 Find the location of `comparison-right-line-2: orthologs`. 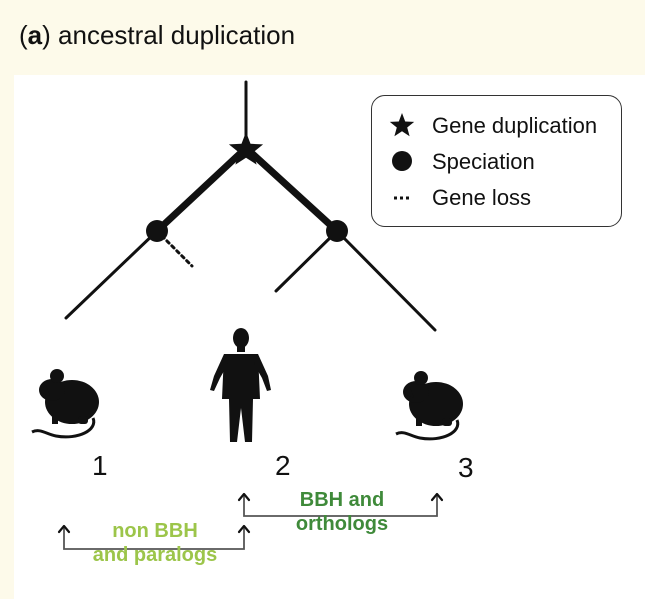

comparison-right-line-2: orthologs is located at coordinates (342, 524).